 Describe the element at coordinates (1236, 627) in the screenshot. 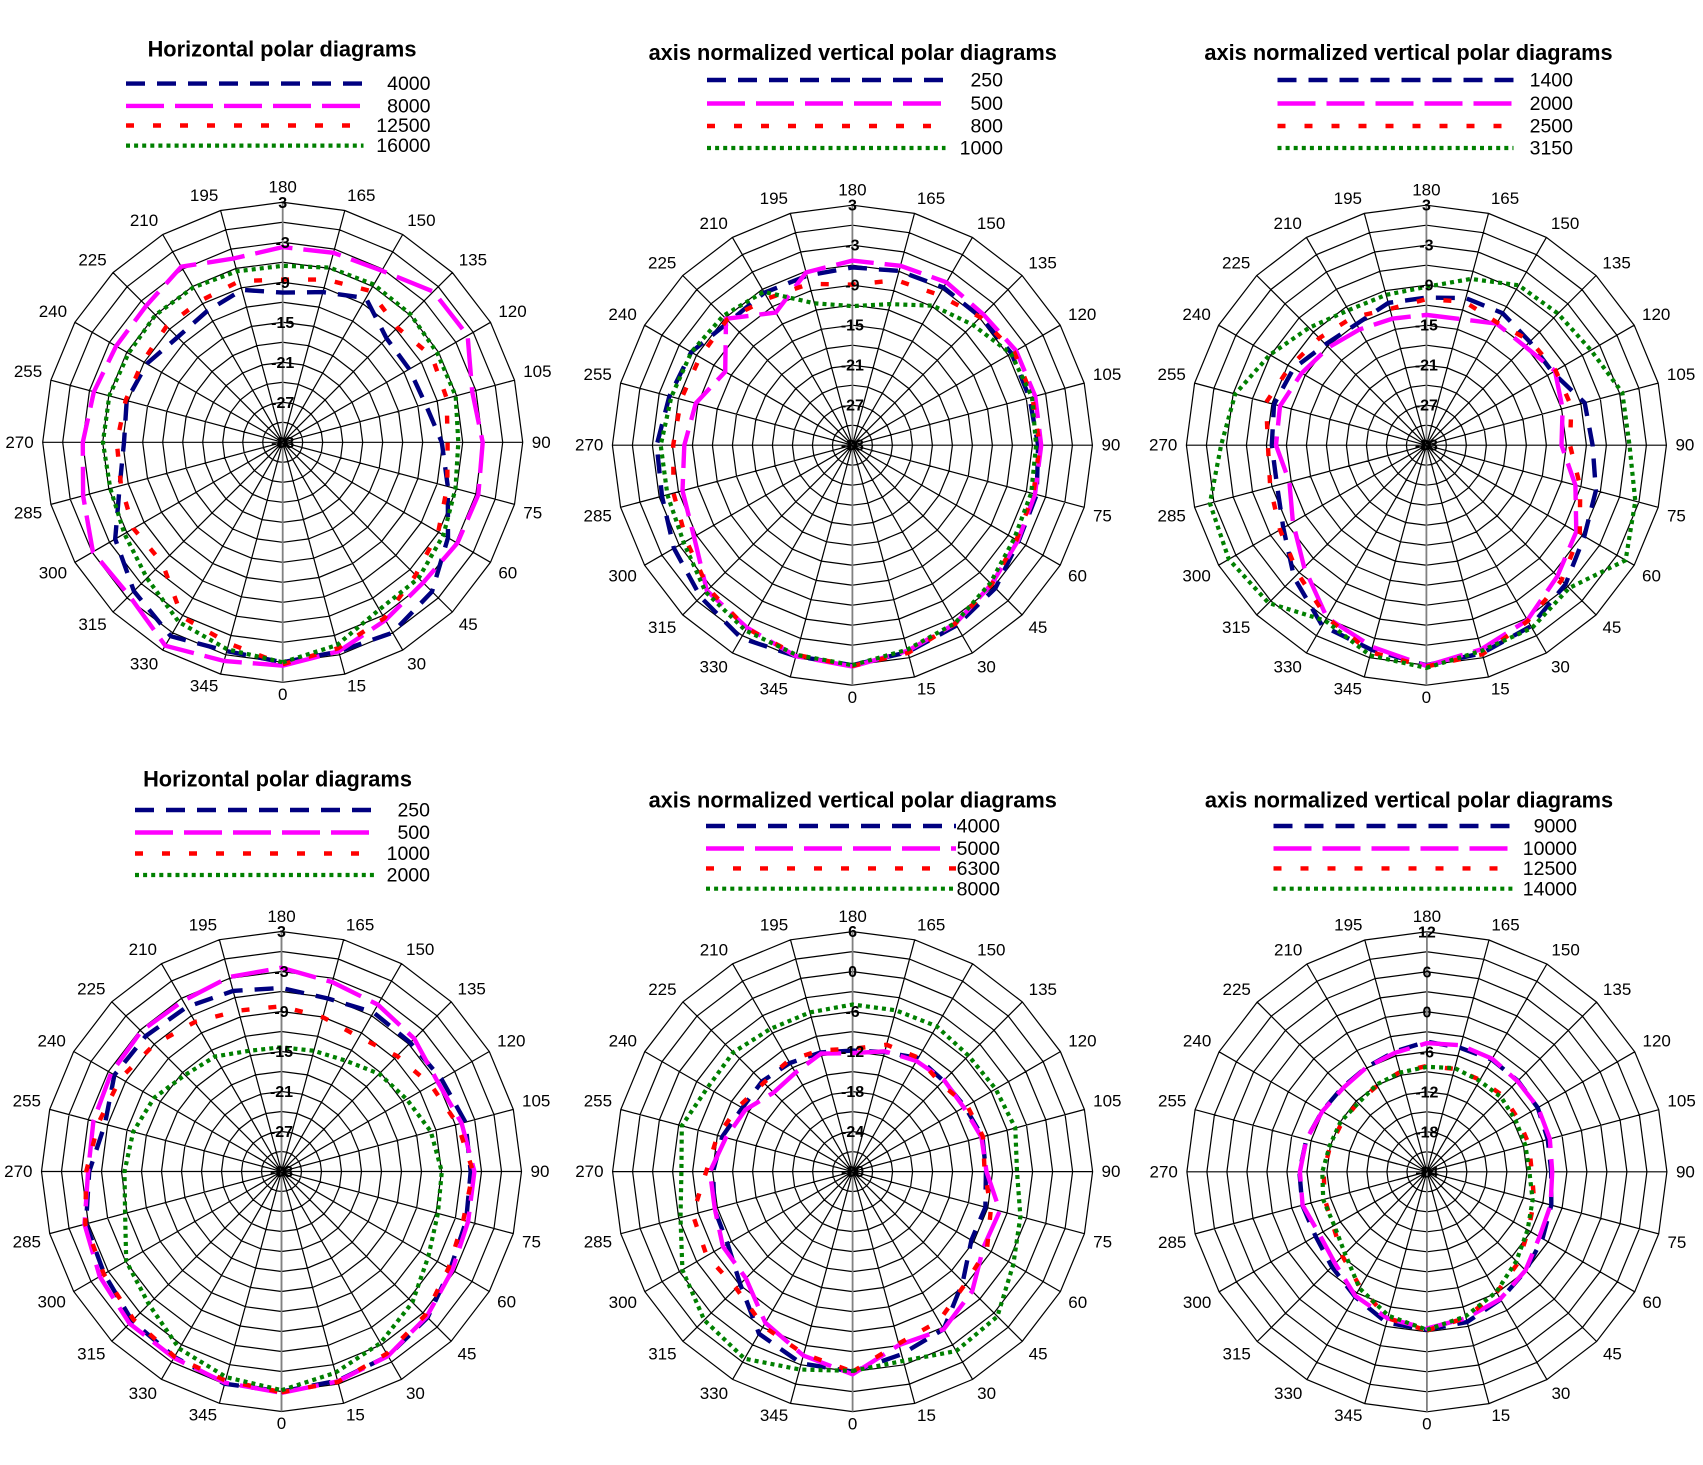

I see `svg-text: 315` at that location.